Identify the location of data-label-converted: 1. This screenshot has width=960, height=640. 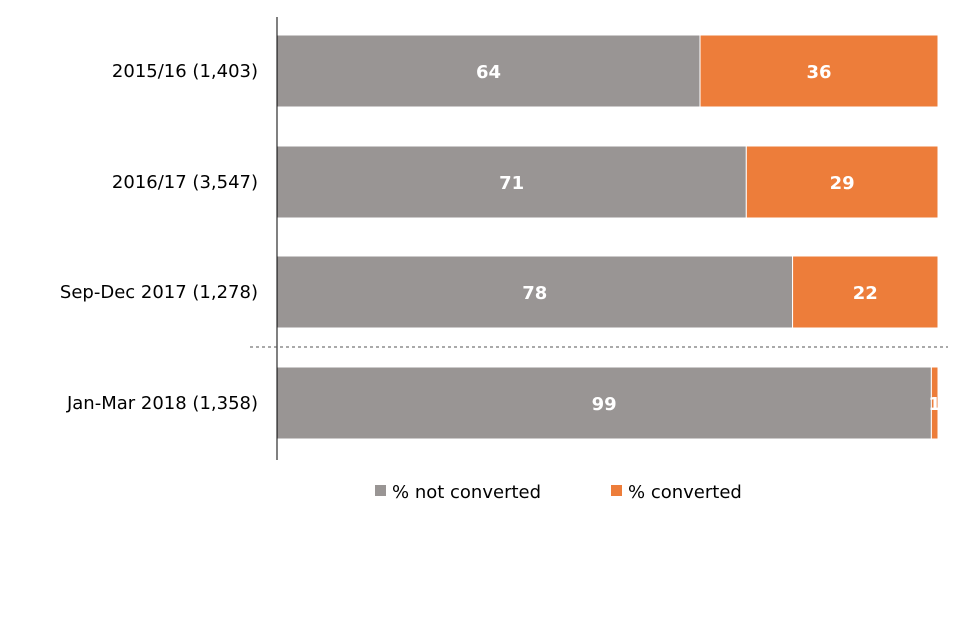
(934, 404).